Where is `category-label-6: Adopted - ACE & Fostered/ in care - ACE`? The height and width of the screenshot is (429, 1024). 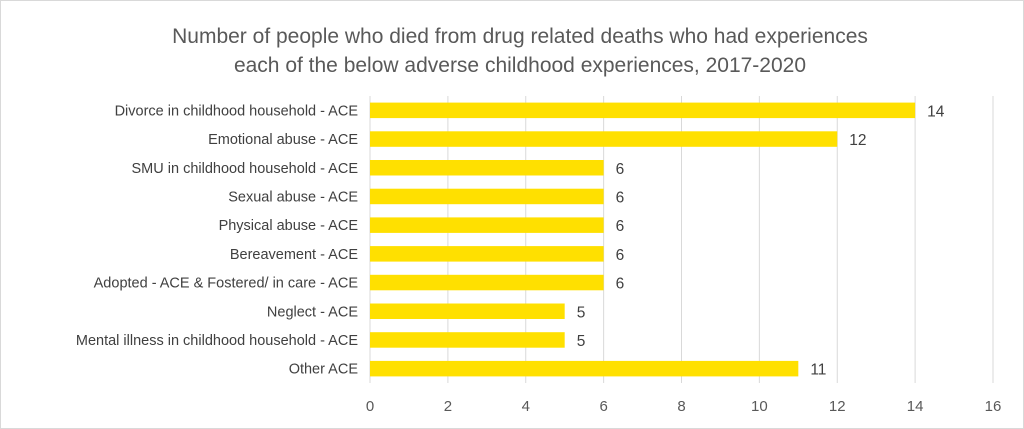 category-label-6: Adopted - ACE & Fostered/ in care - ACE is located at coordinates (226, 284).